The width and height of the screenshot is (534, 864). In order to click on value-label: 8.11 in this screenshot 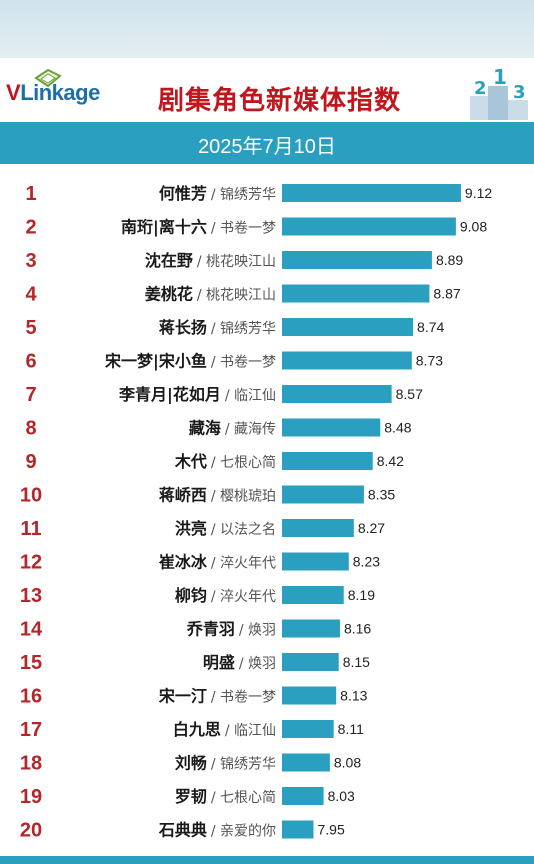, I will do `click(351, 729)`.